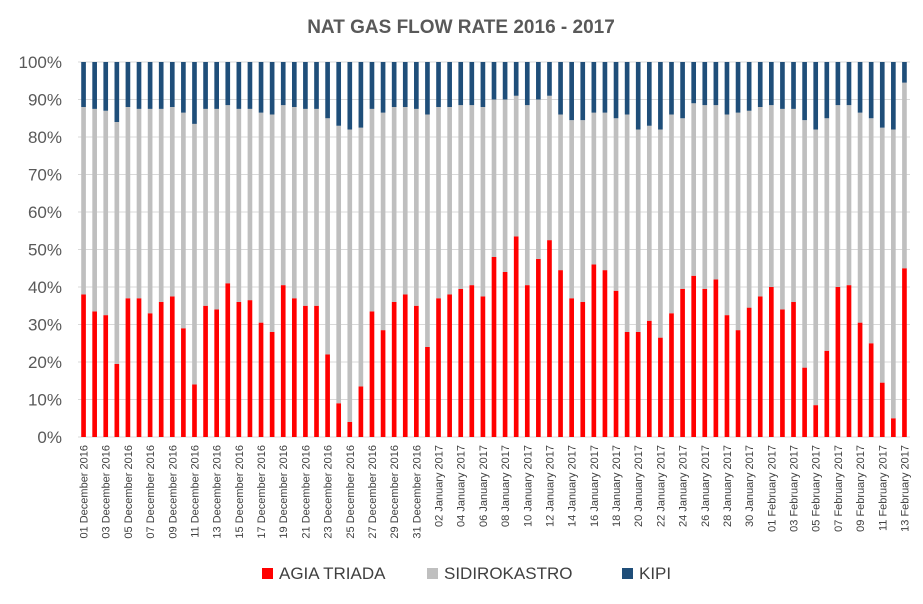 The image size is (923, 604). I want to click on x-tick-label: 08 January 2017, so click(506, 486).